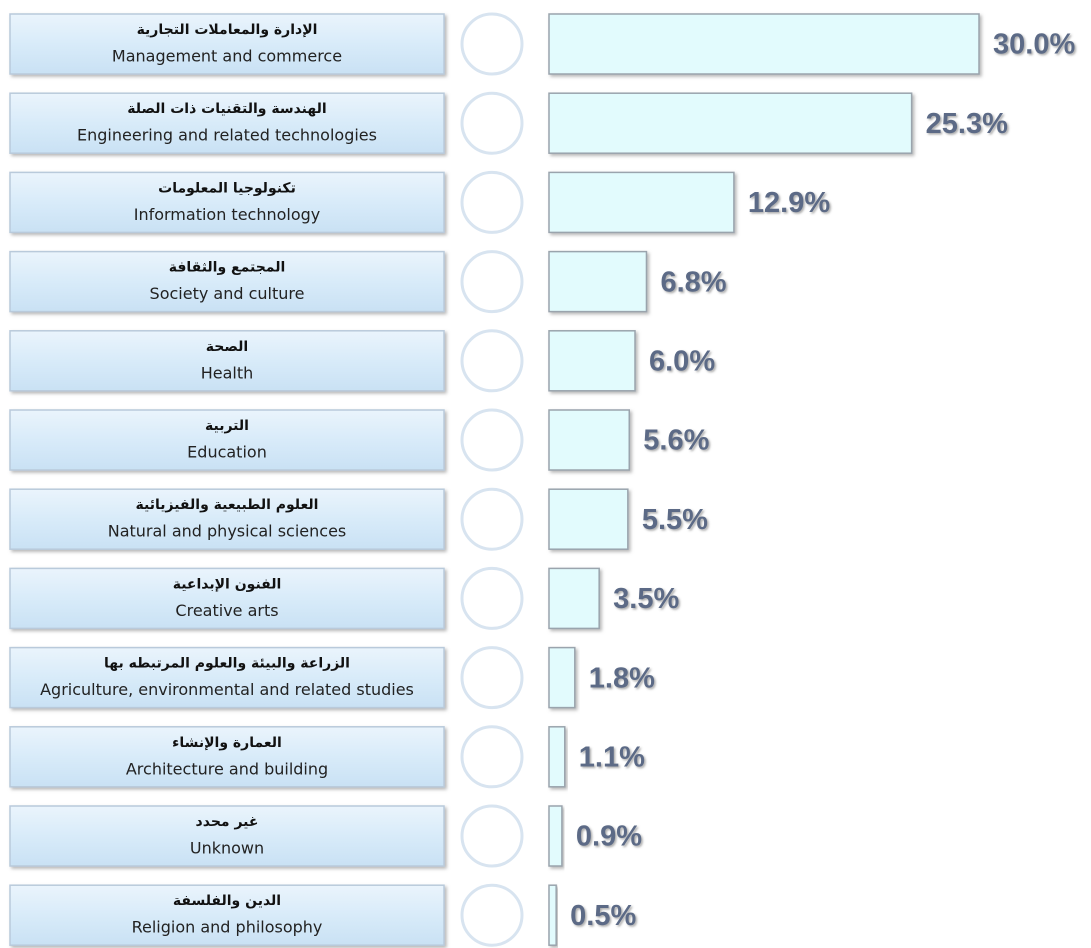 This screenshot has height=948, width=1091. Describe the element at coordinates (227, 743) in the screenshot. I see `category-label-ar: العمارة والإنشاء` at that location.